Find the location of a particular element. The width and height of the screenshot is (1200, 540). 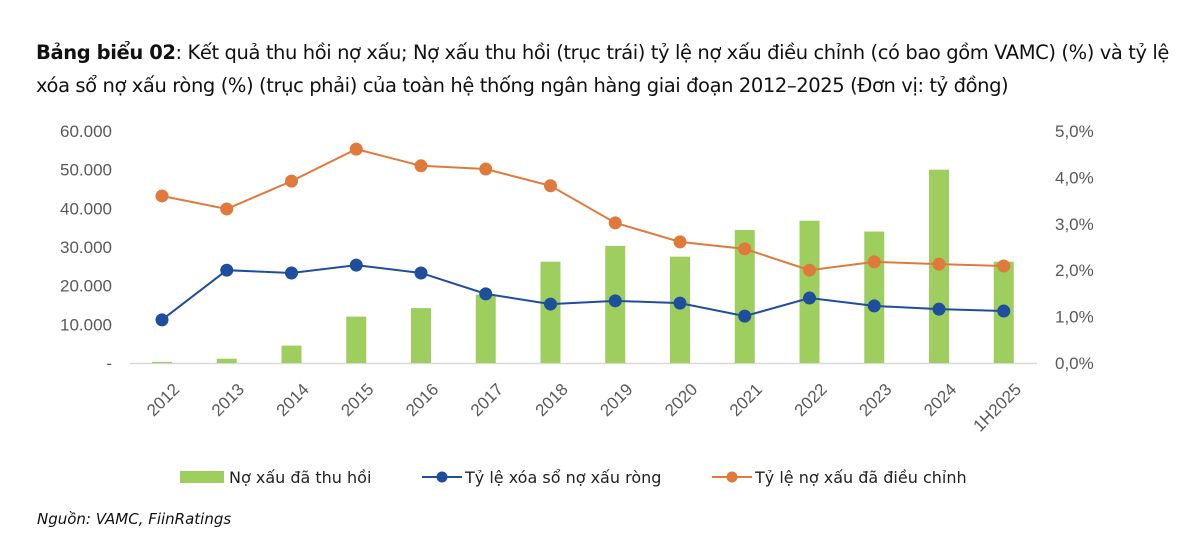

x-tick-label: 2018 is located at coordinates (552, 400).